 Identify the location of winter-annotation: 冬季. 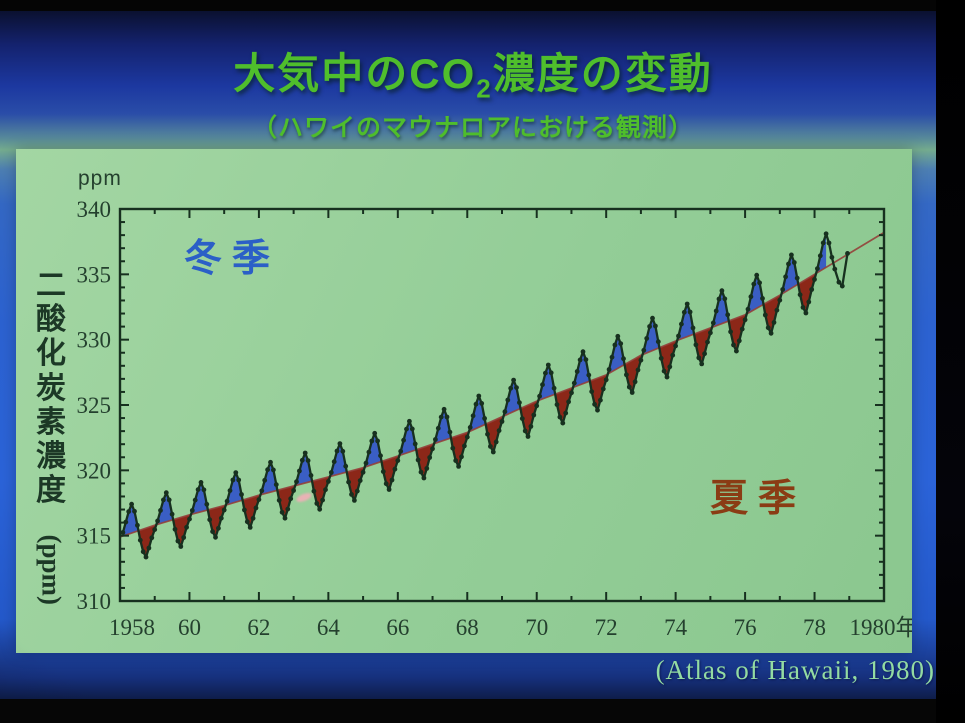
(232, 259).